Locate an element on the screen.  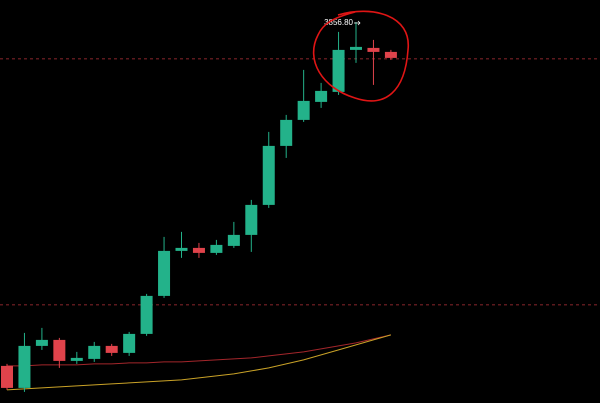
high-label: 3856.80 is located at coordinates (338, 22).